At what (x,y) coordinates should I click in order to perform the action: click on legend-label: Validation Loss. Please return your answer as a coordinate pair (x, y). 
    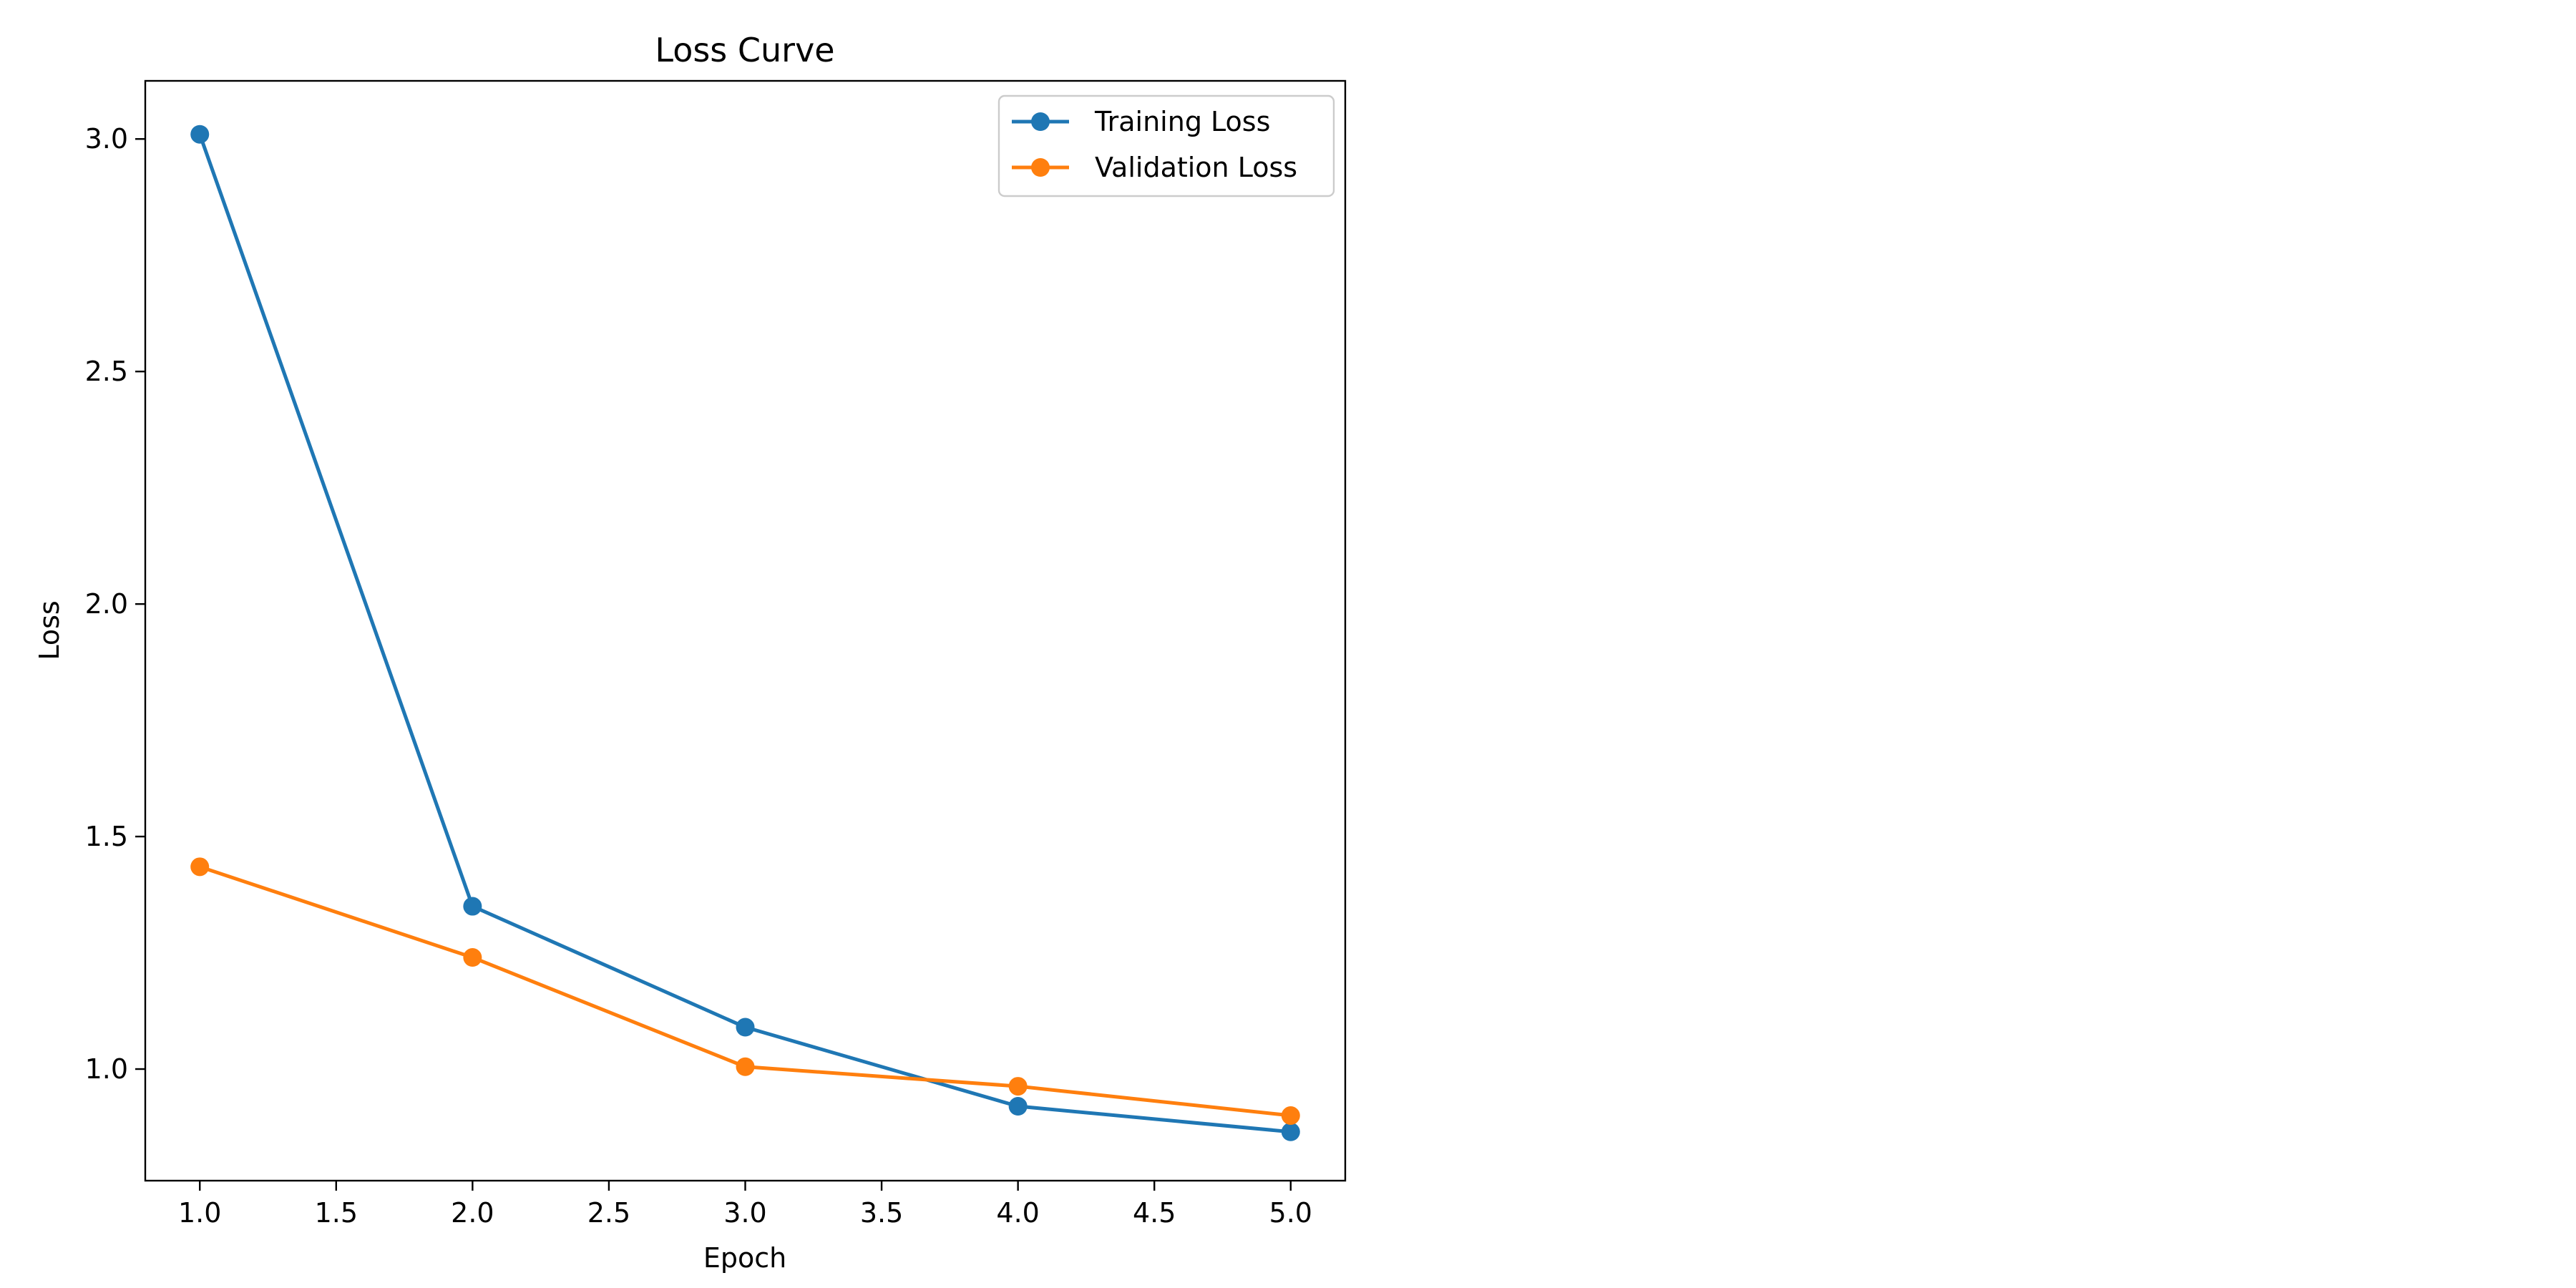
    Looking at the image, I should click on (1196, 167).